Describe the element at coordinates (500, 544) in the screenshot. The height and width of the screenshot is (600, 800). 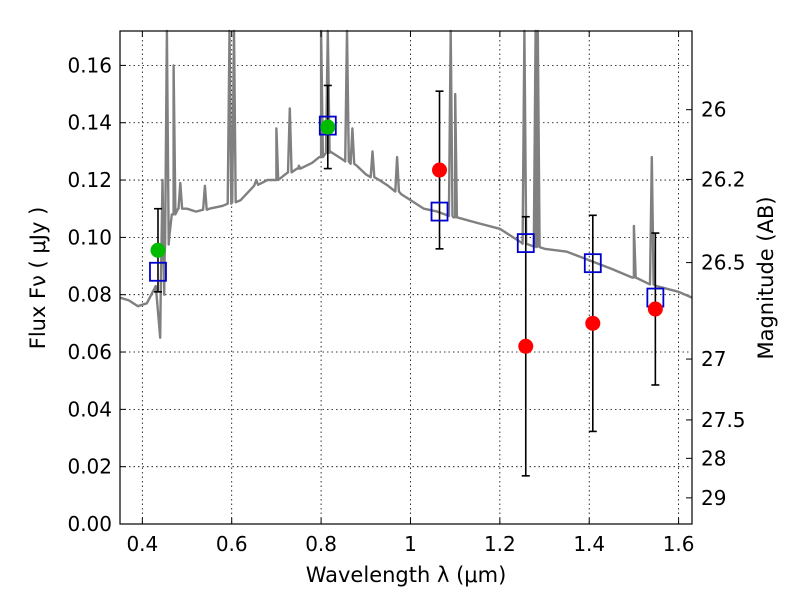
I see `x-tick-label: 1.2` at that location.